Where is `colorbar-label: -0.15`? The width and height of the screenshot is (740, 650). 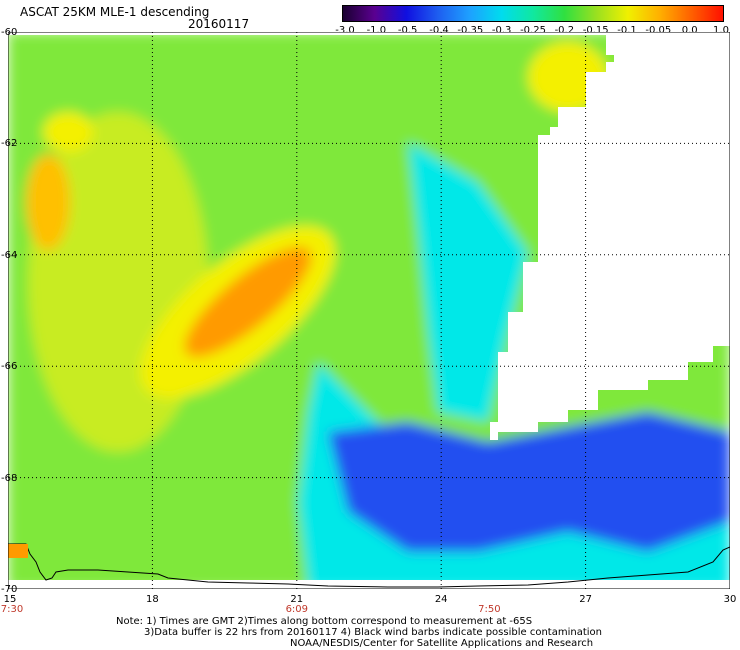 colorbar-label: -0.15 is located at coordinates (595, 30).